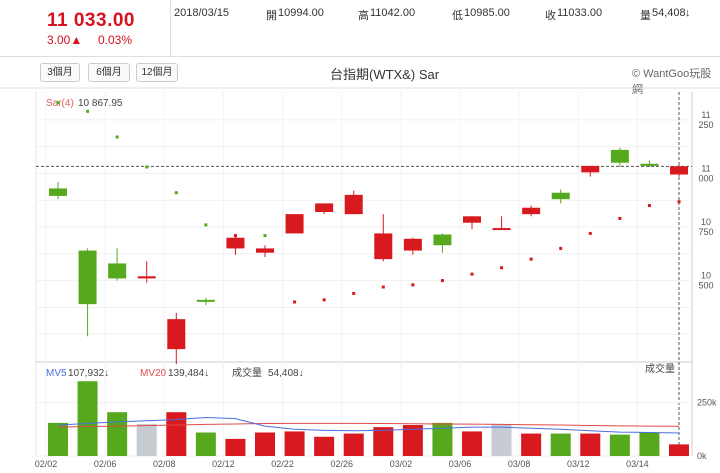 This screenshot has height=473, width=720. I want to click on mv20-label: MV20, so click(153, 373).